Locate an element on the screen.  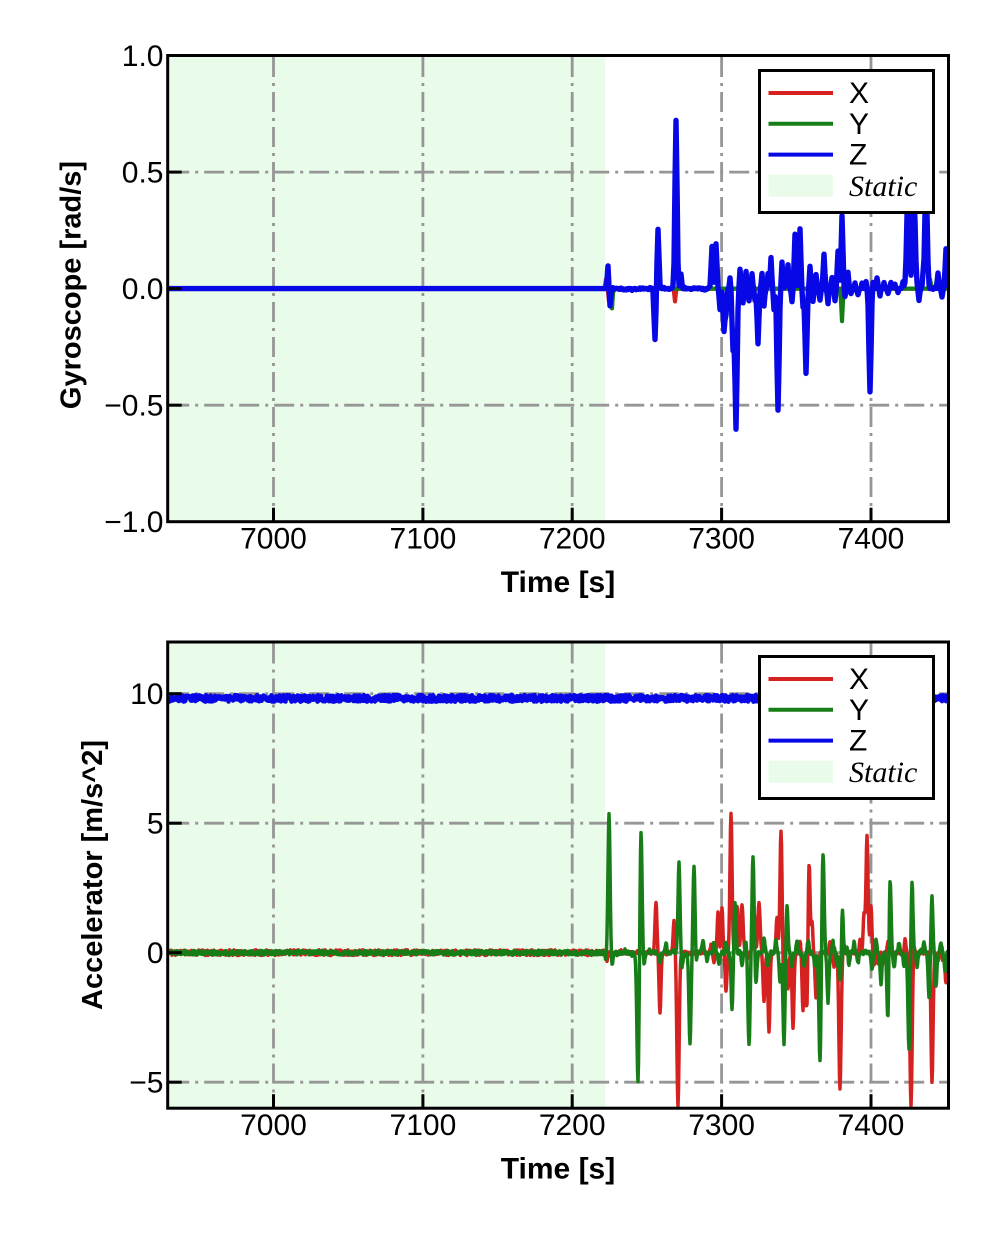
svg-text: Accelerator [m/s^2] is located at coordinates (93, 875).